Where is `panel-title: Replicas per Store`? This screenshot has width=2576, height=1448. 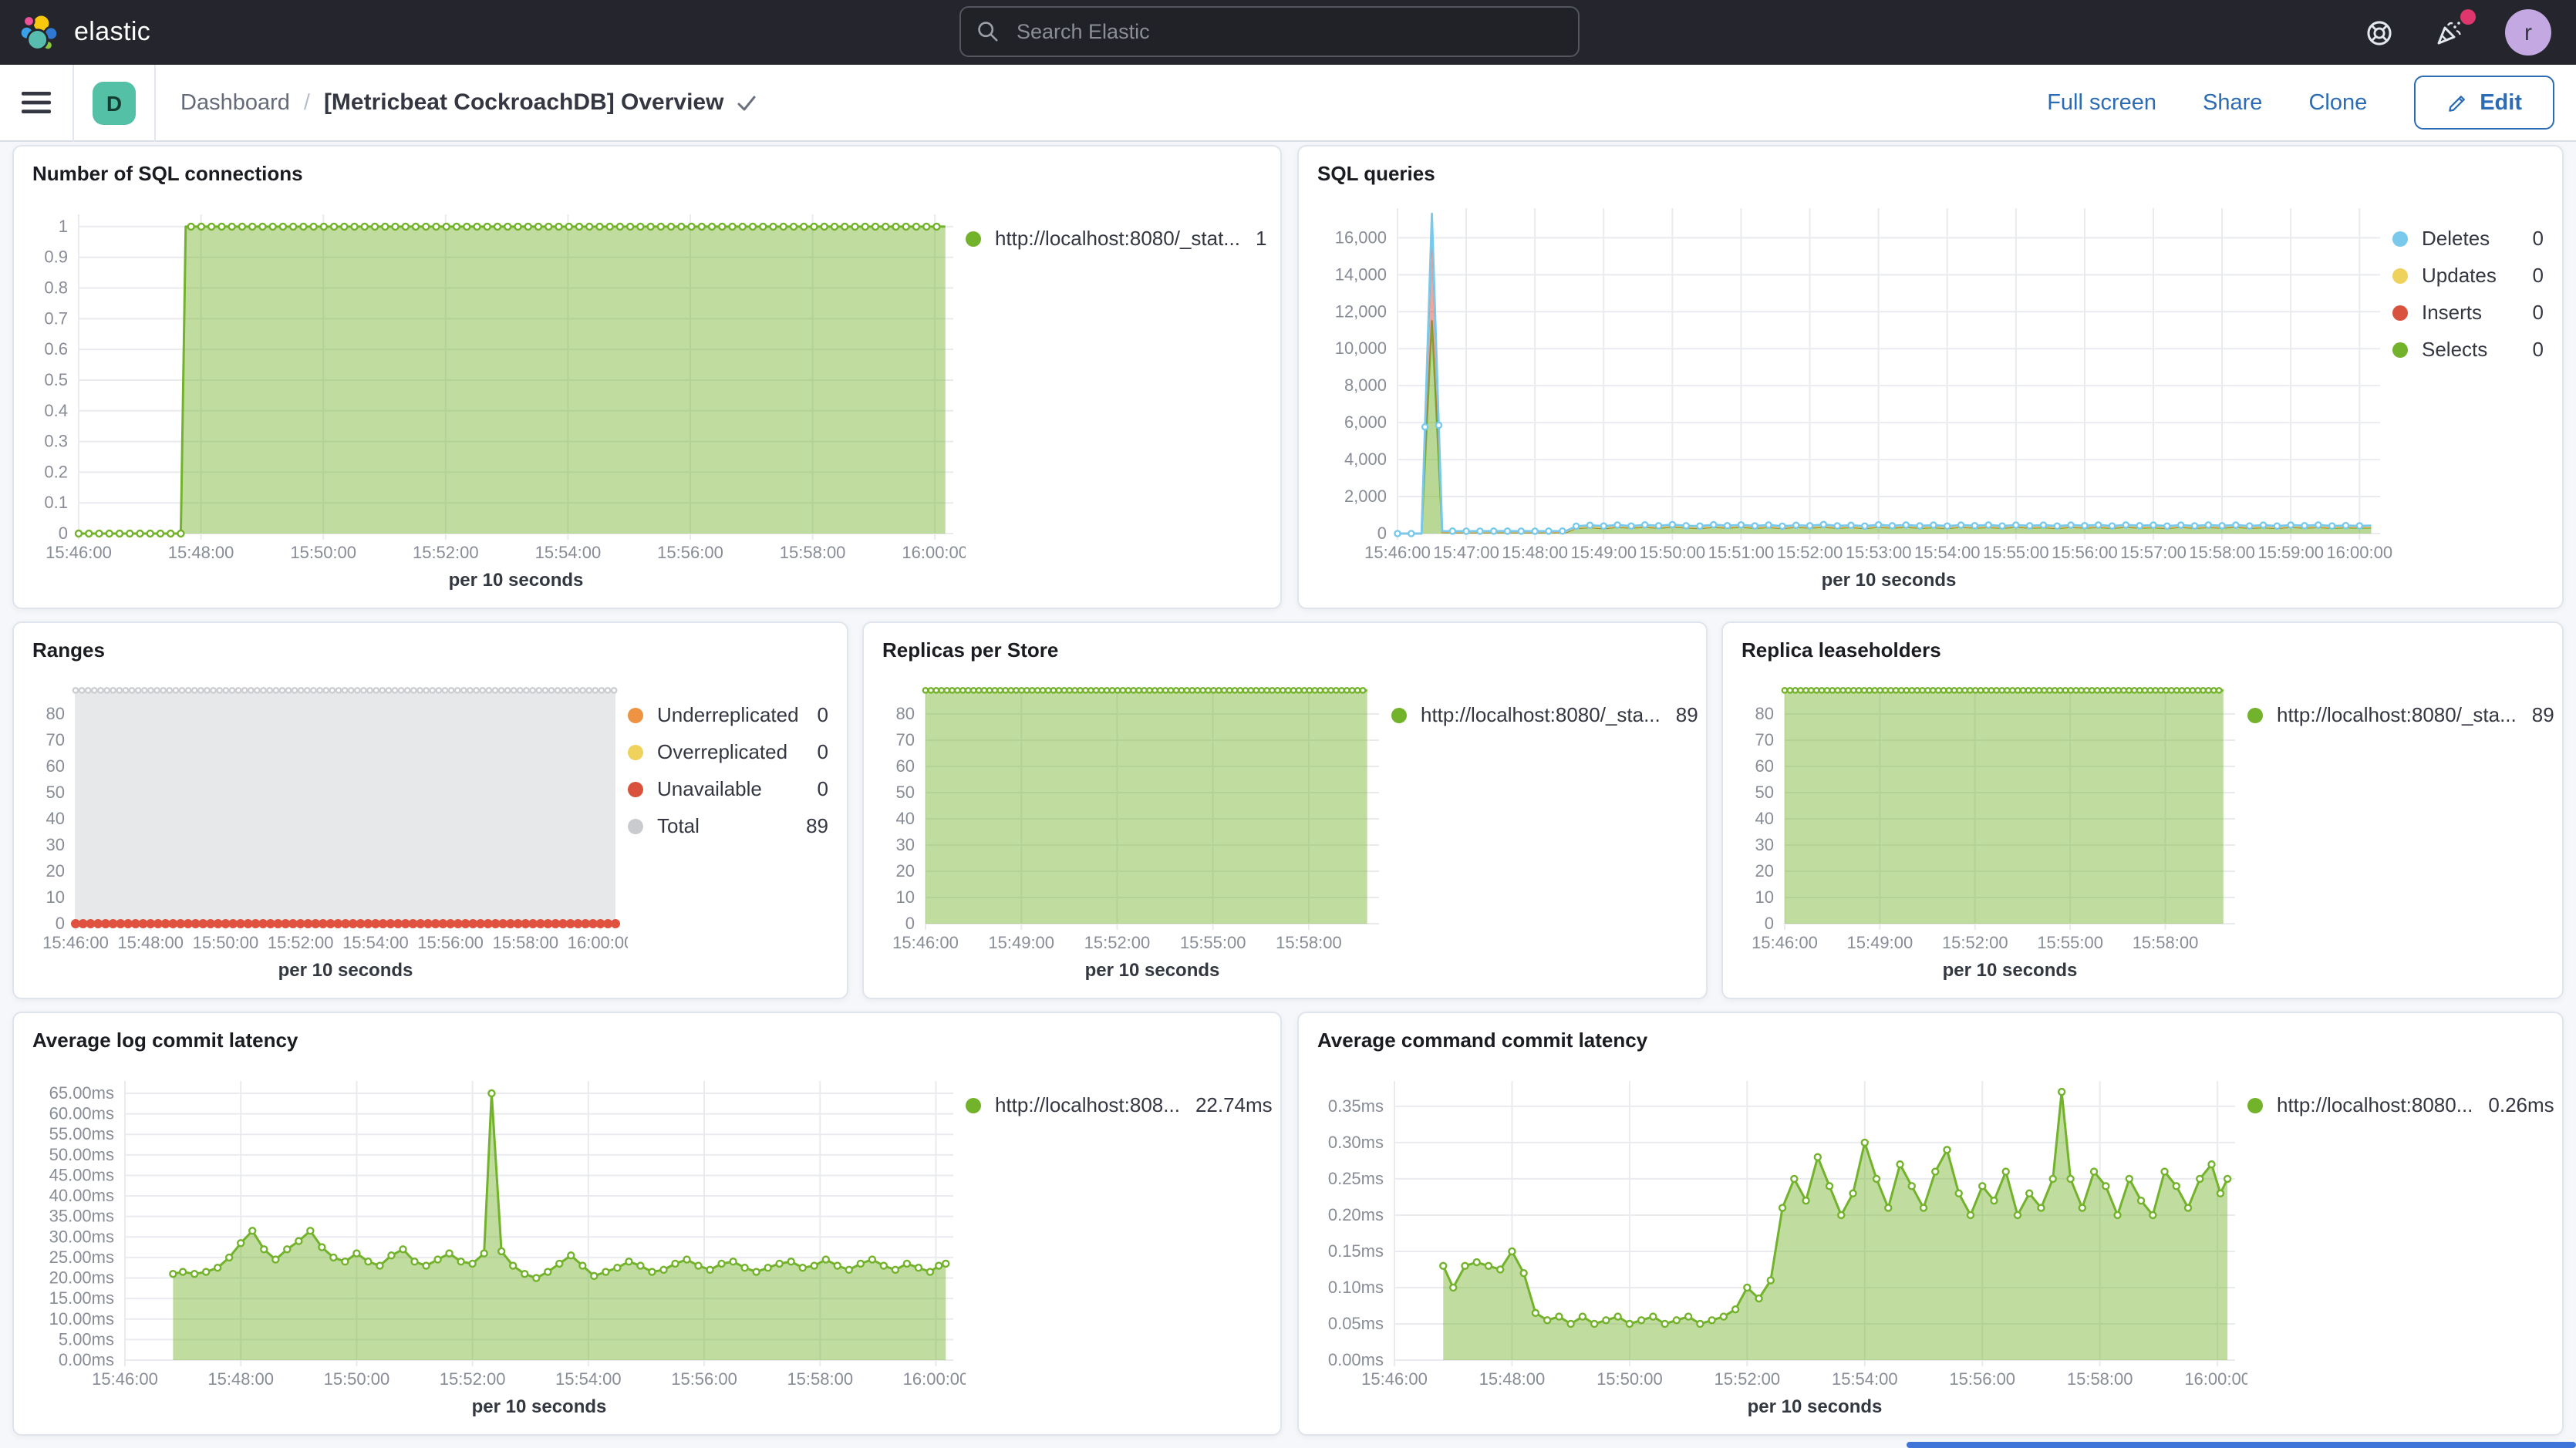 panel-title: Replicas per Store is located at coordinates (970, 650).